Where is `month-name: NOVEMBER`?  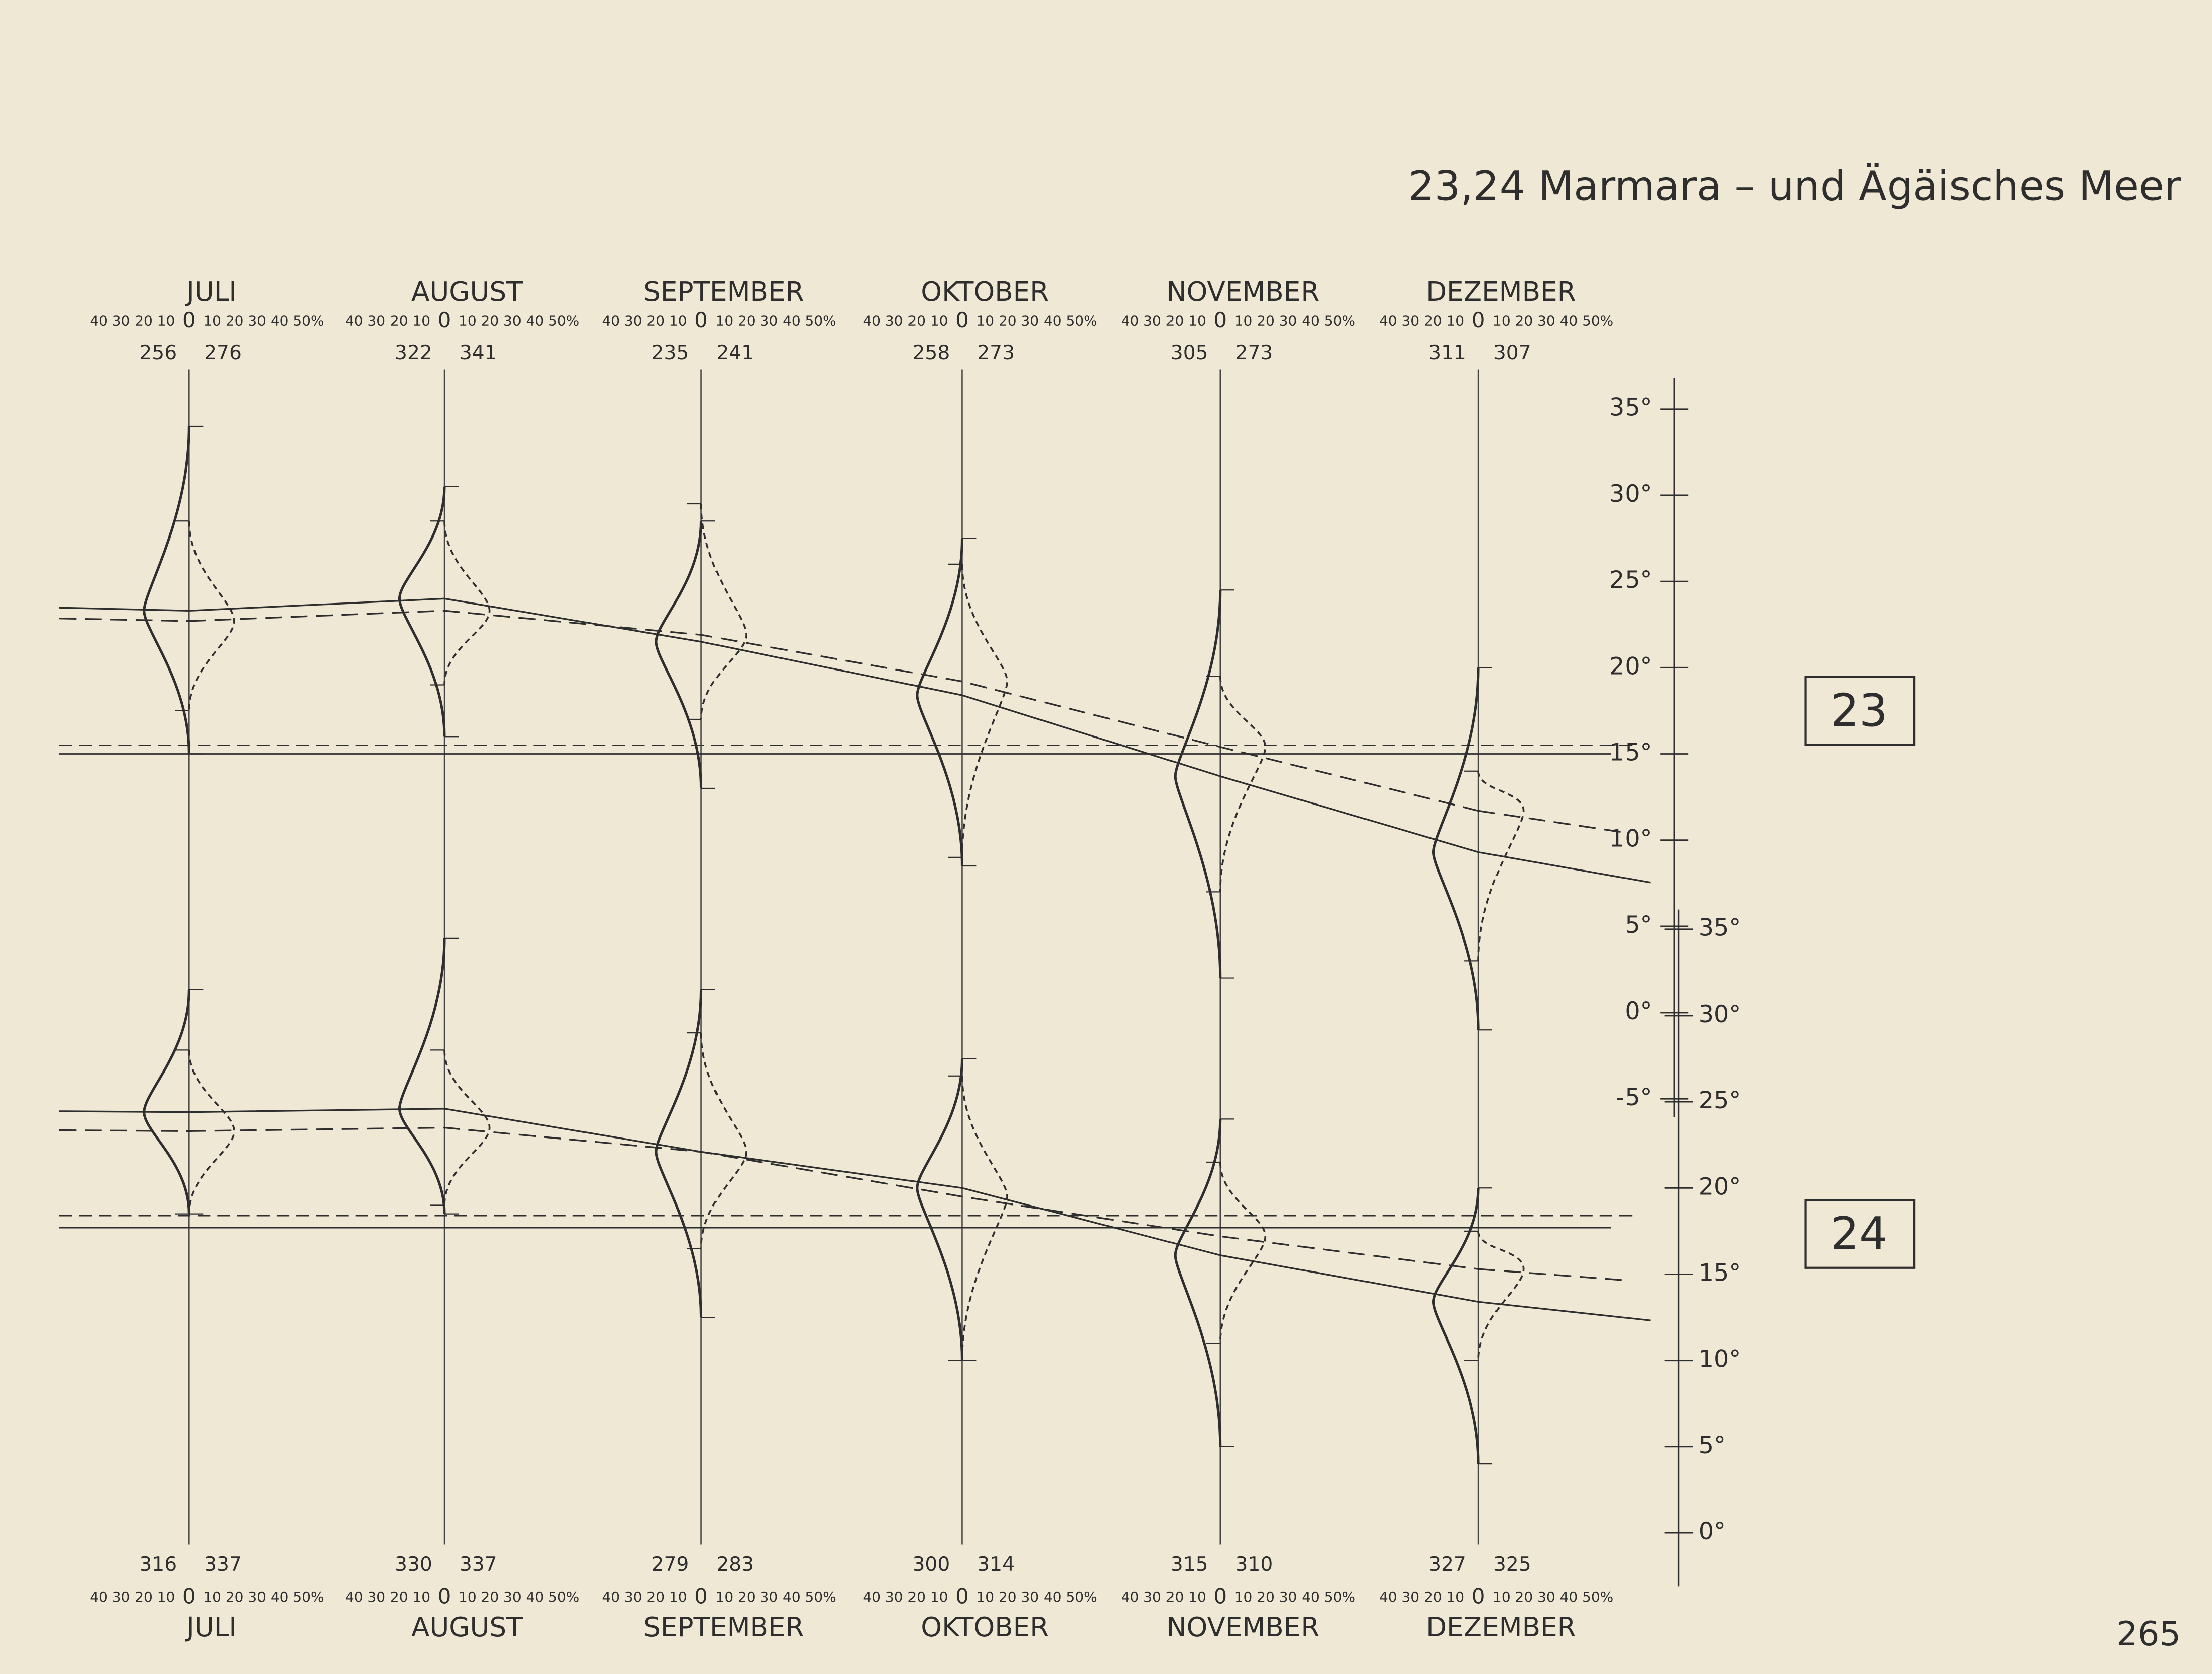
month-name: NOVEMBER is located at coordinates (1243, 291).